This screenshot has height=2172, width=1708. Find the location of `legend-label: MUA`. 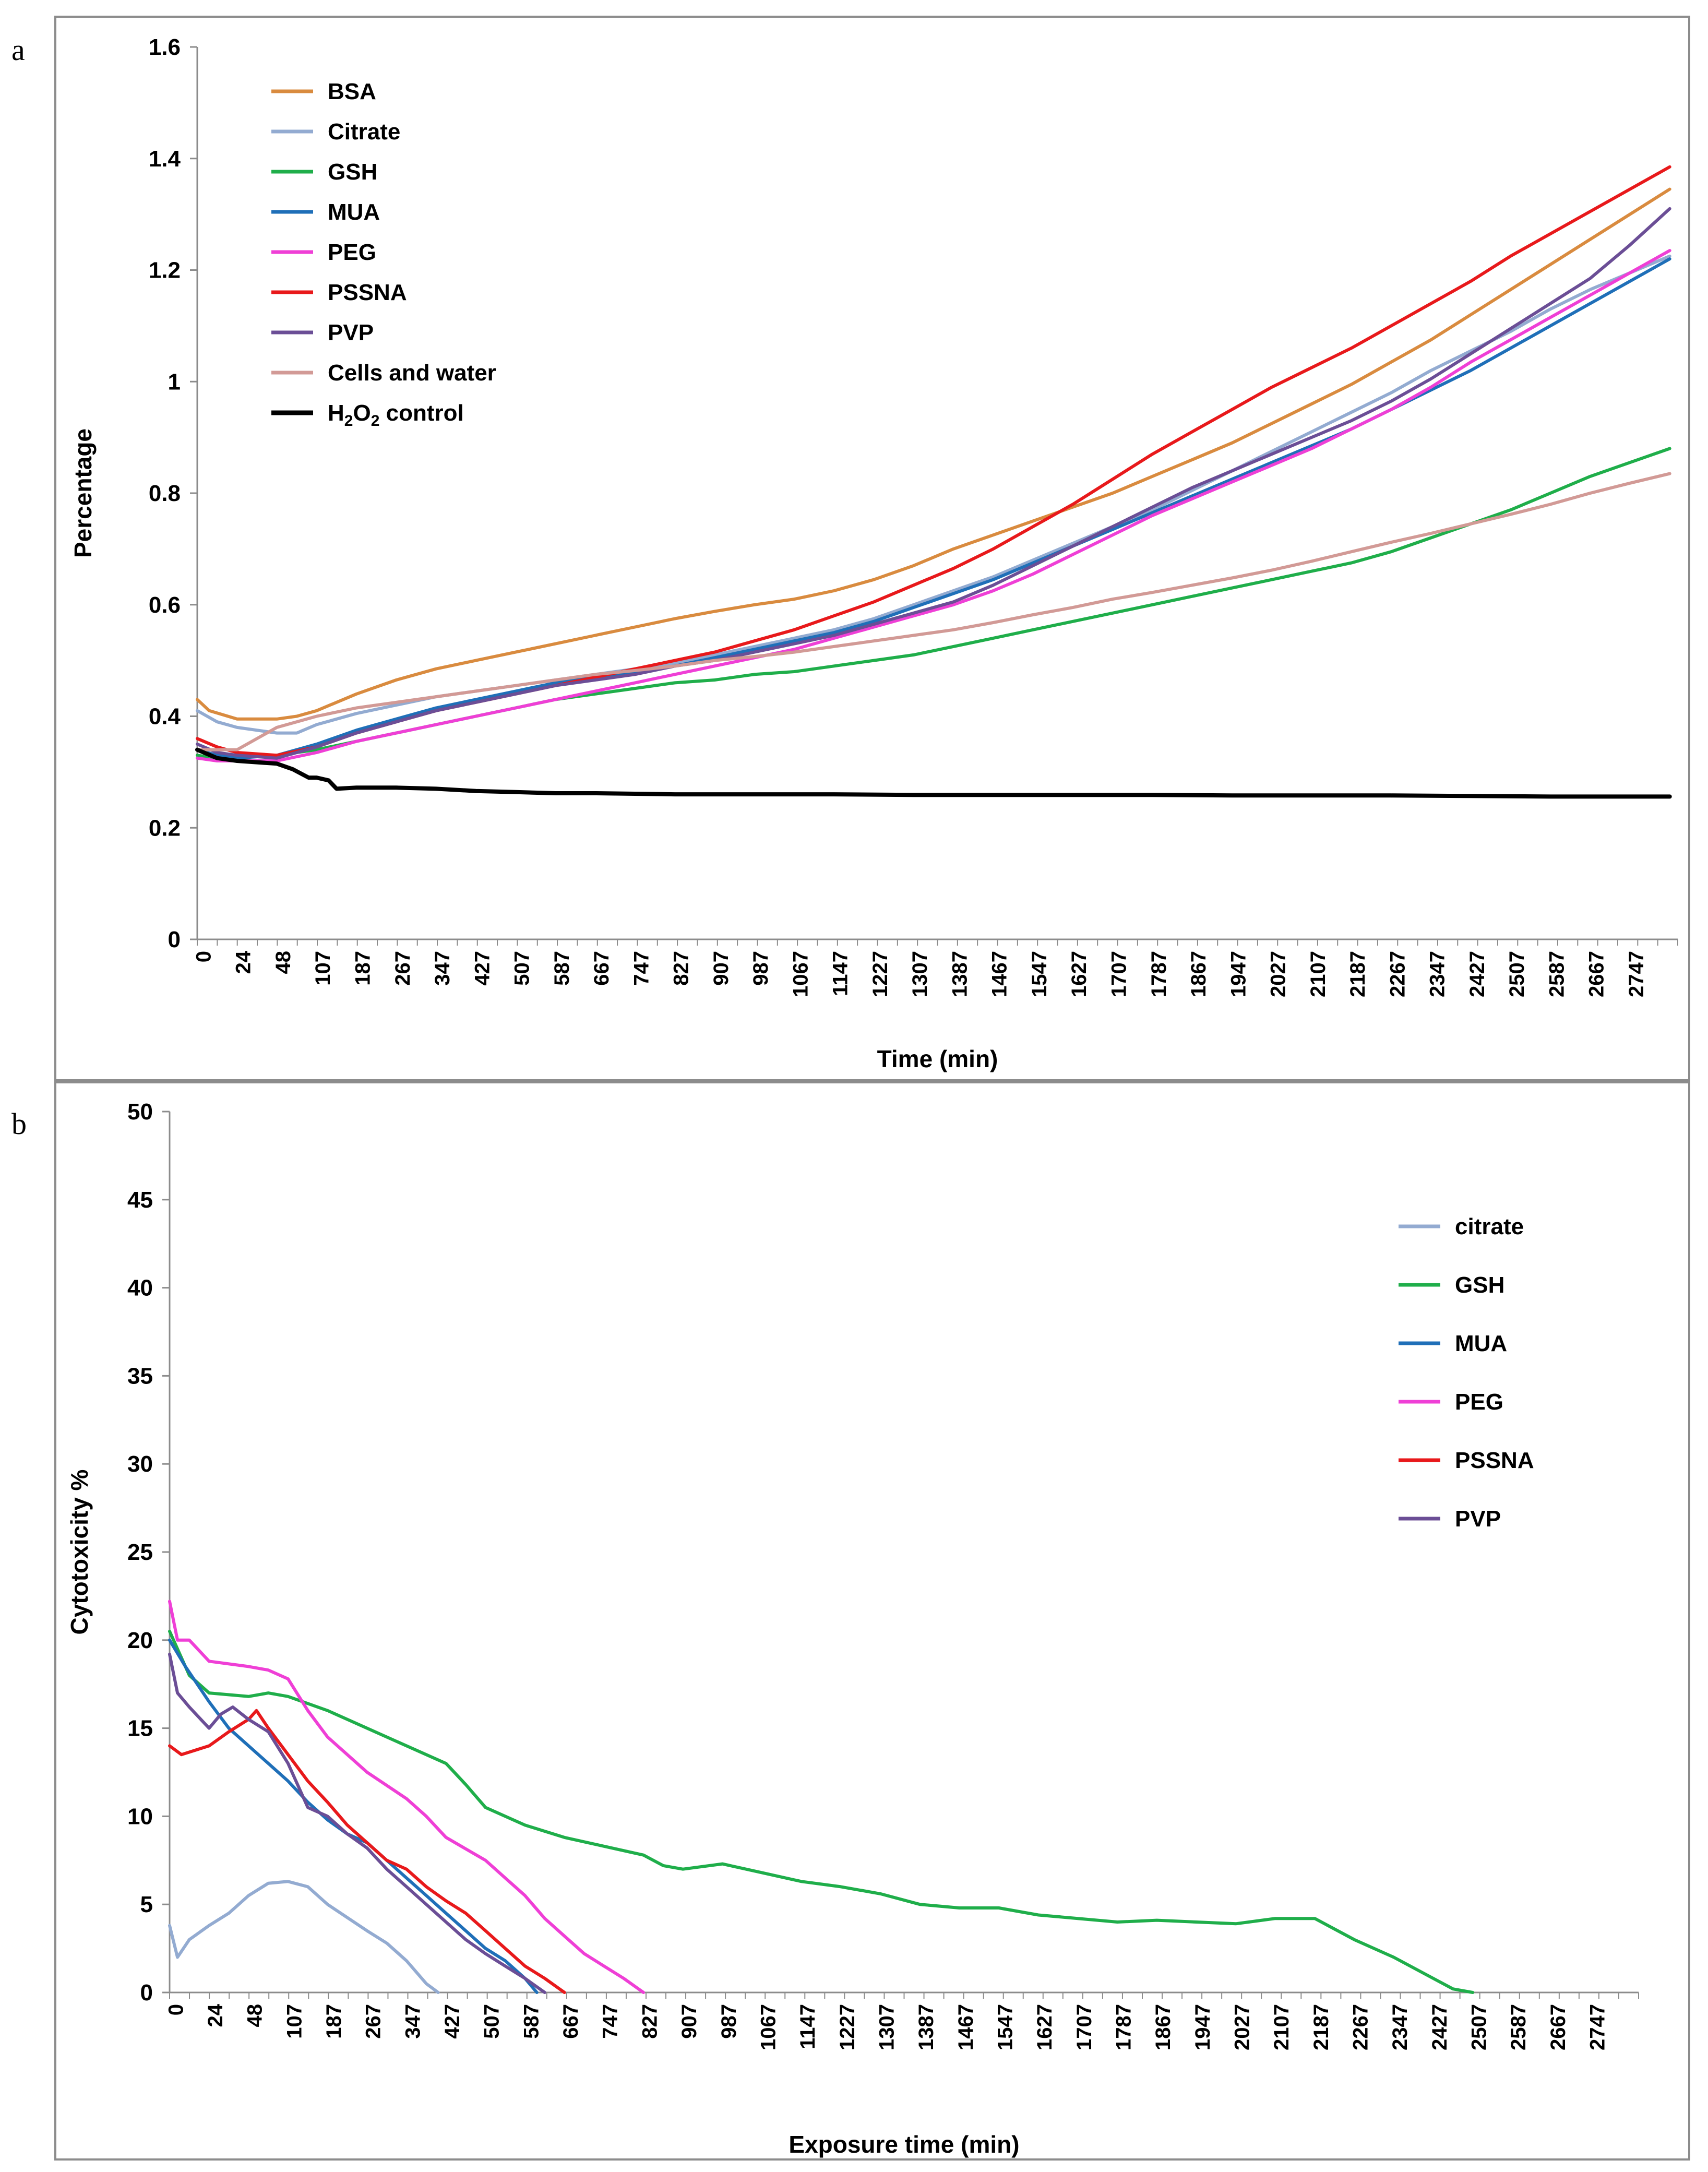

legend-label: MUA is located at coordinates (354, 212).